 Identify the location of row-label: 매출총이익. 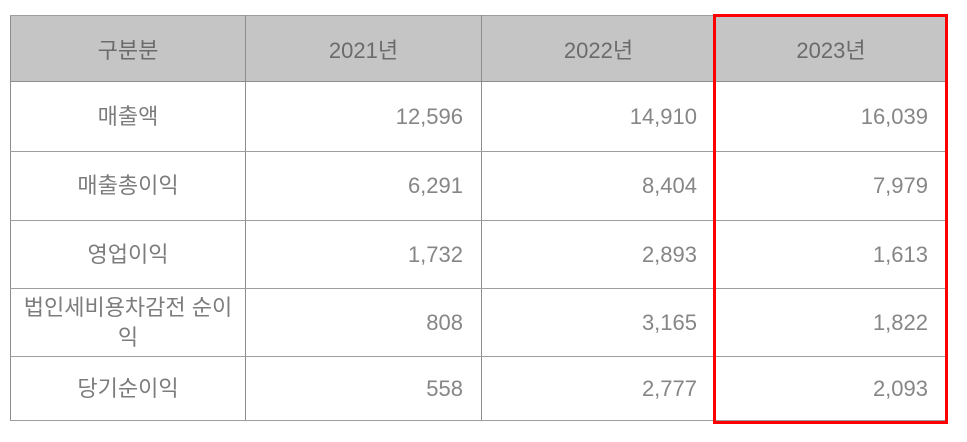
(128, 186).